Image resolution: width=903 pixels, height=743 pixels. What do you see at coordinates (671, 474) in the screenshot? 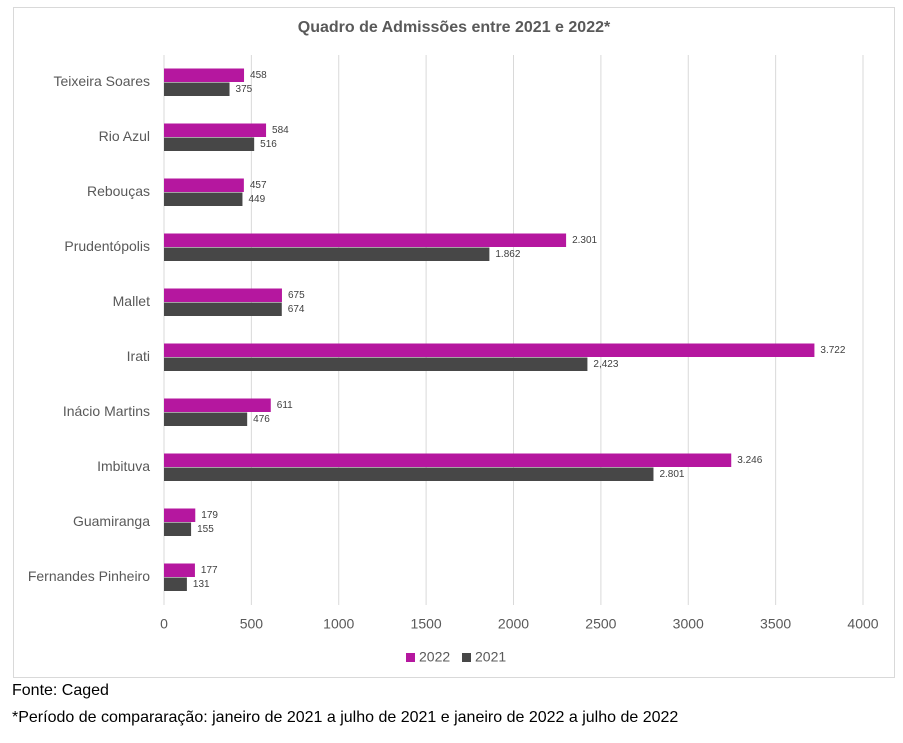
I see `value-label: 2.801` at bounding box center [671, 474].